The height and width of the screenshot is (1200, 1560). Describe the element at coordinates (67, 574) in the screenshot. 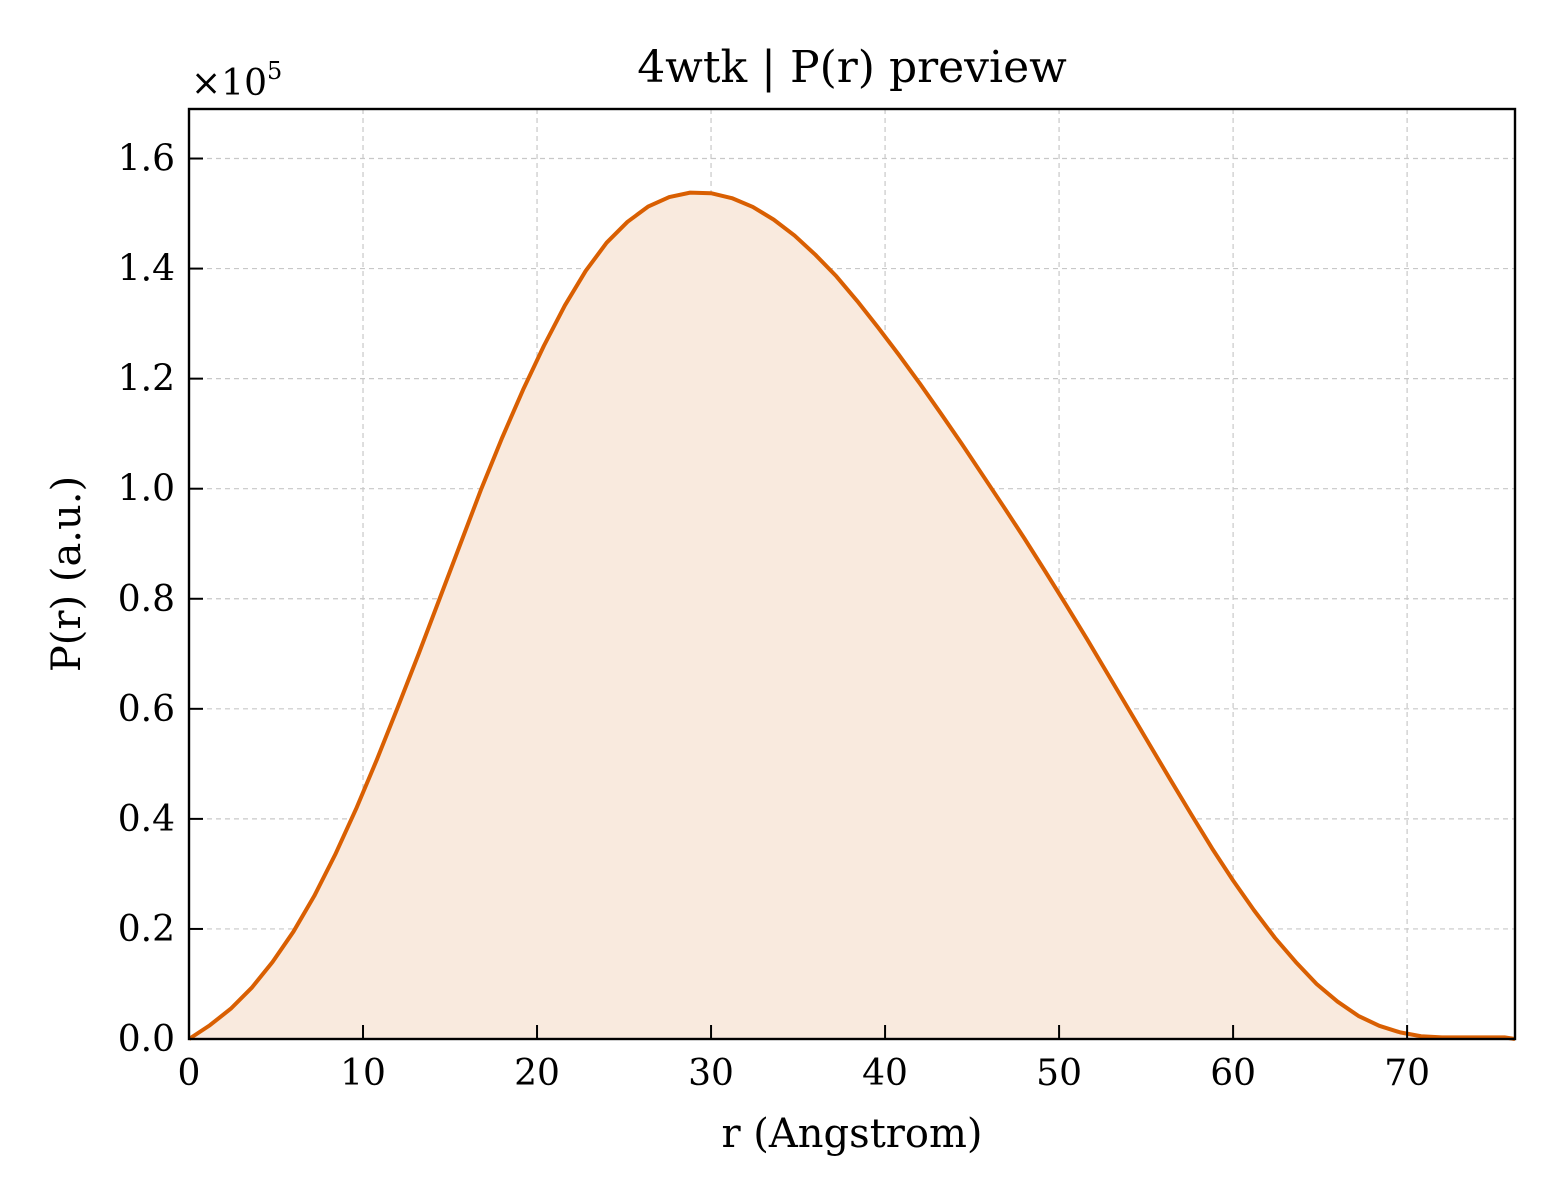

I see `y-axis-label: P(r) (a.u.)` at that location.